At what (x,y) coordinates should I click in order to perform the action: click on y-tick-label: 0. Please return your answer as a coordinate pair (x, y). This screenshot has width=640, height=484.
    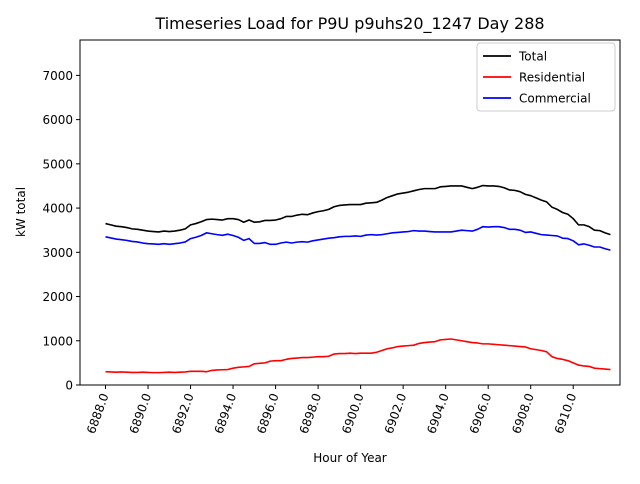
    Looking at the image, I should click on (69, 386).